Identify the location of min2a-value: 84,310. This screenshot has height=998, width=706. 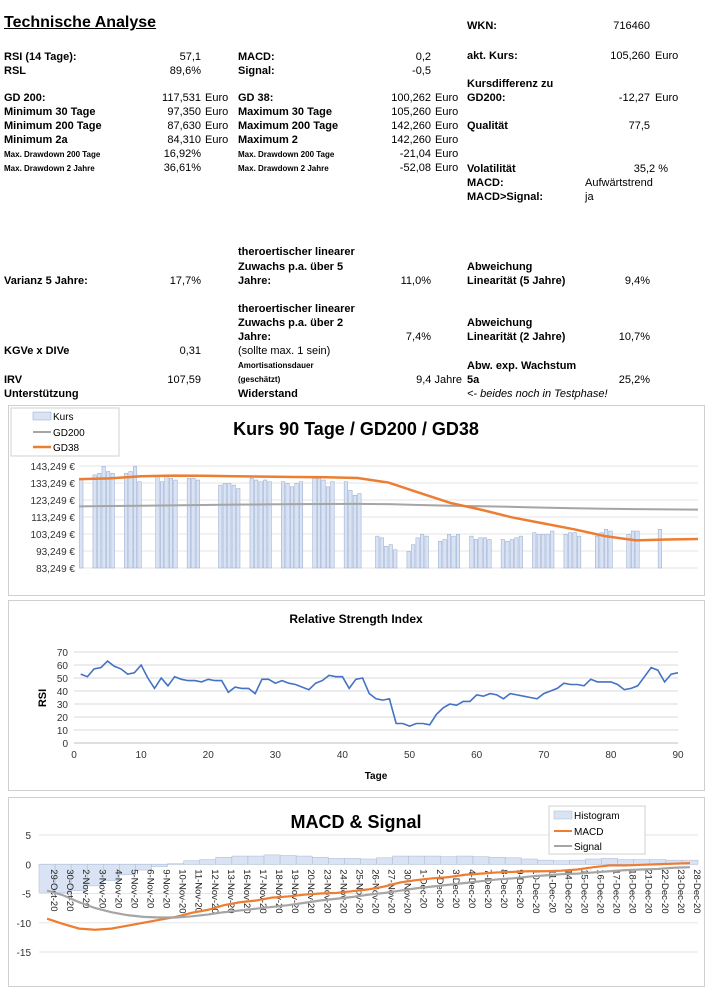
(184, 140).